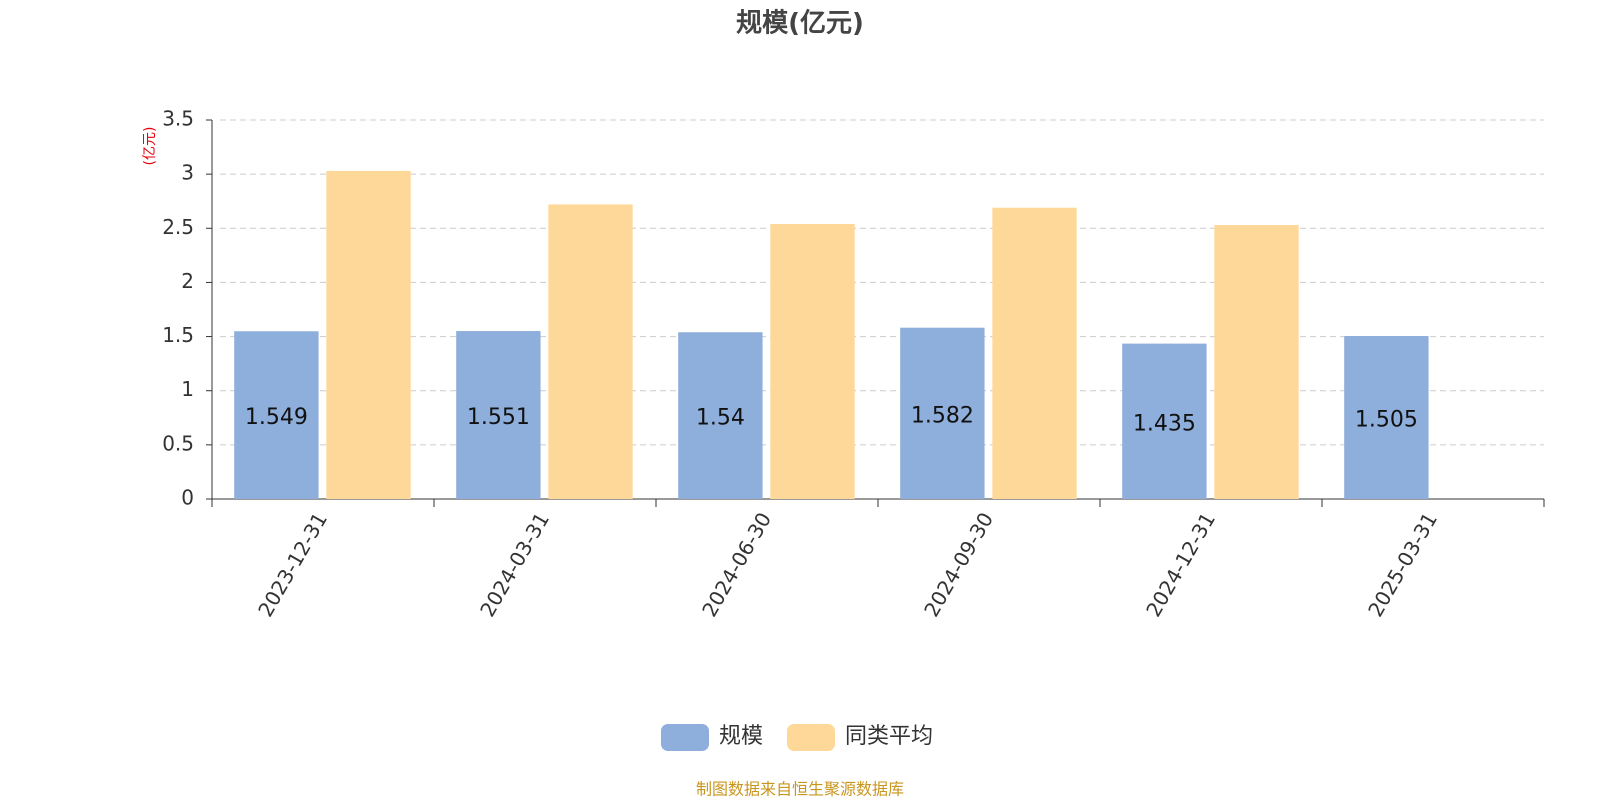  What do you see at coordinates (514, 564) in the screenshot?
I see `x-tick-label: 2024-03-31` at bounding box center [514, 564].